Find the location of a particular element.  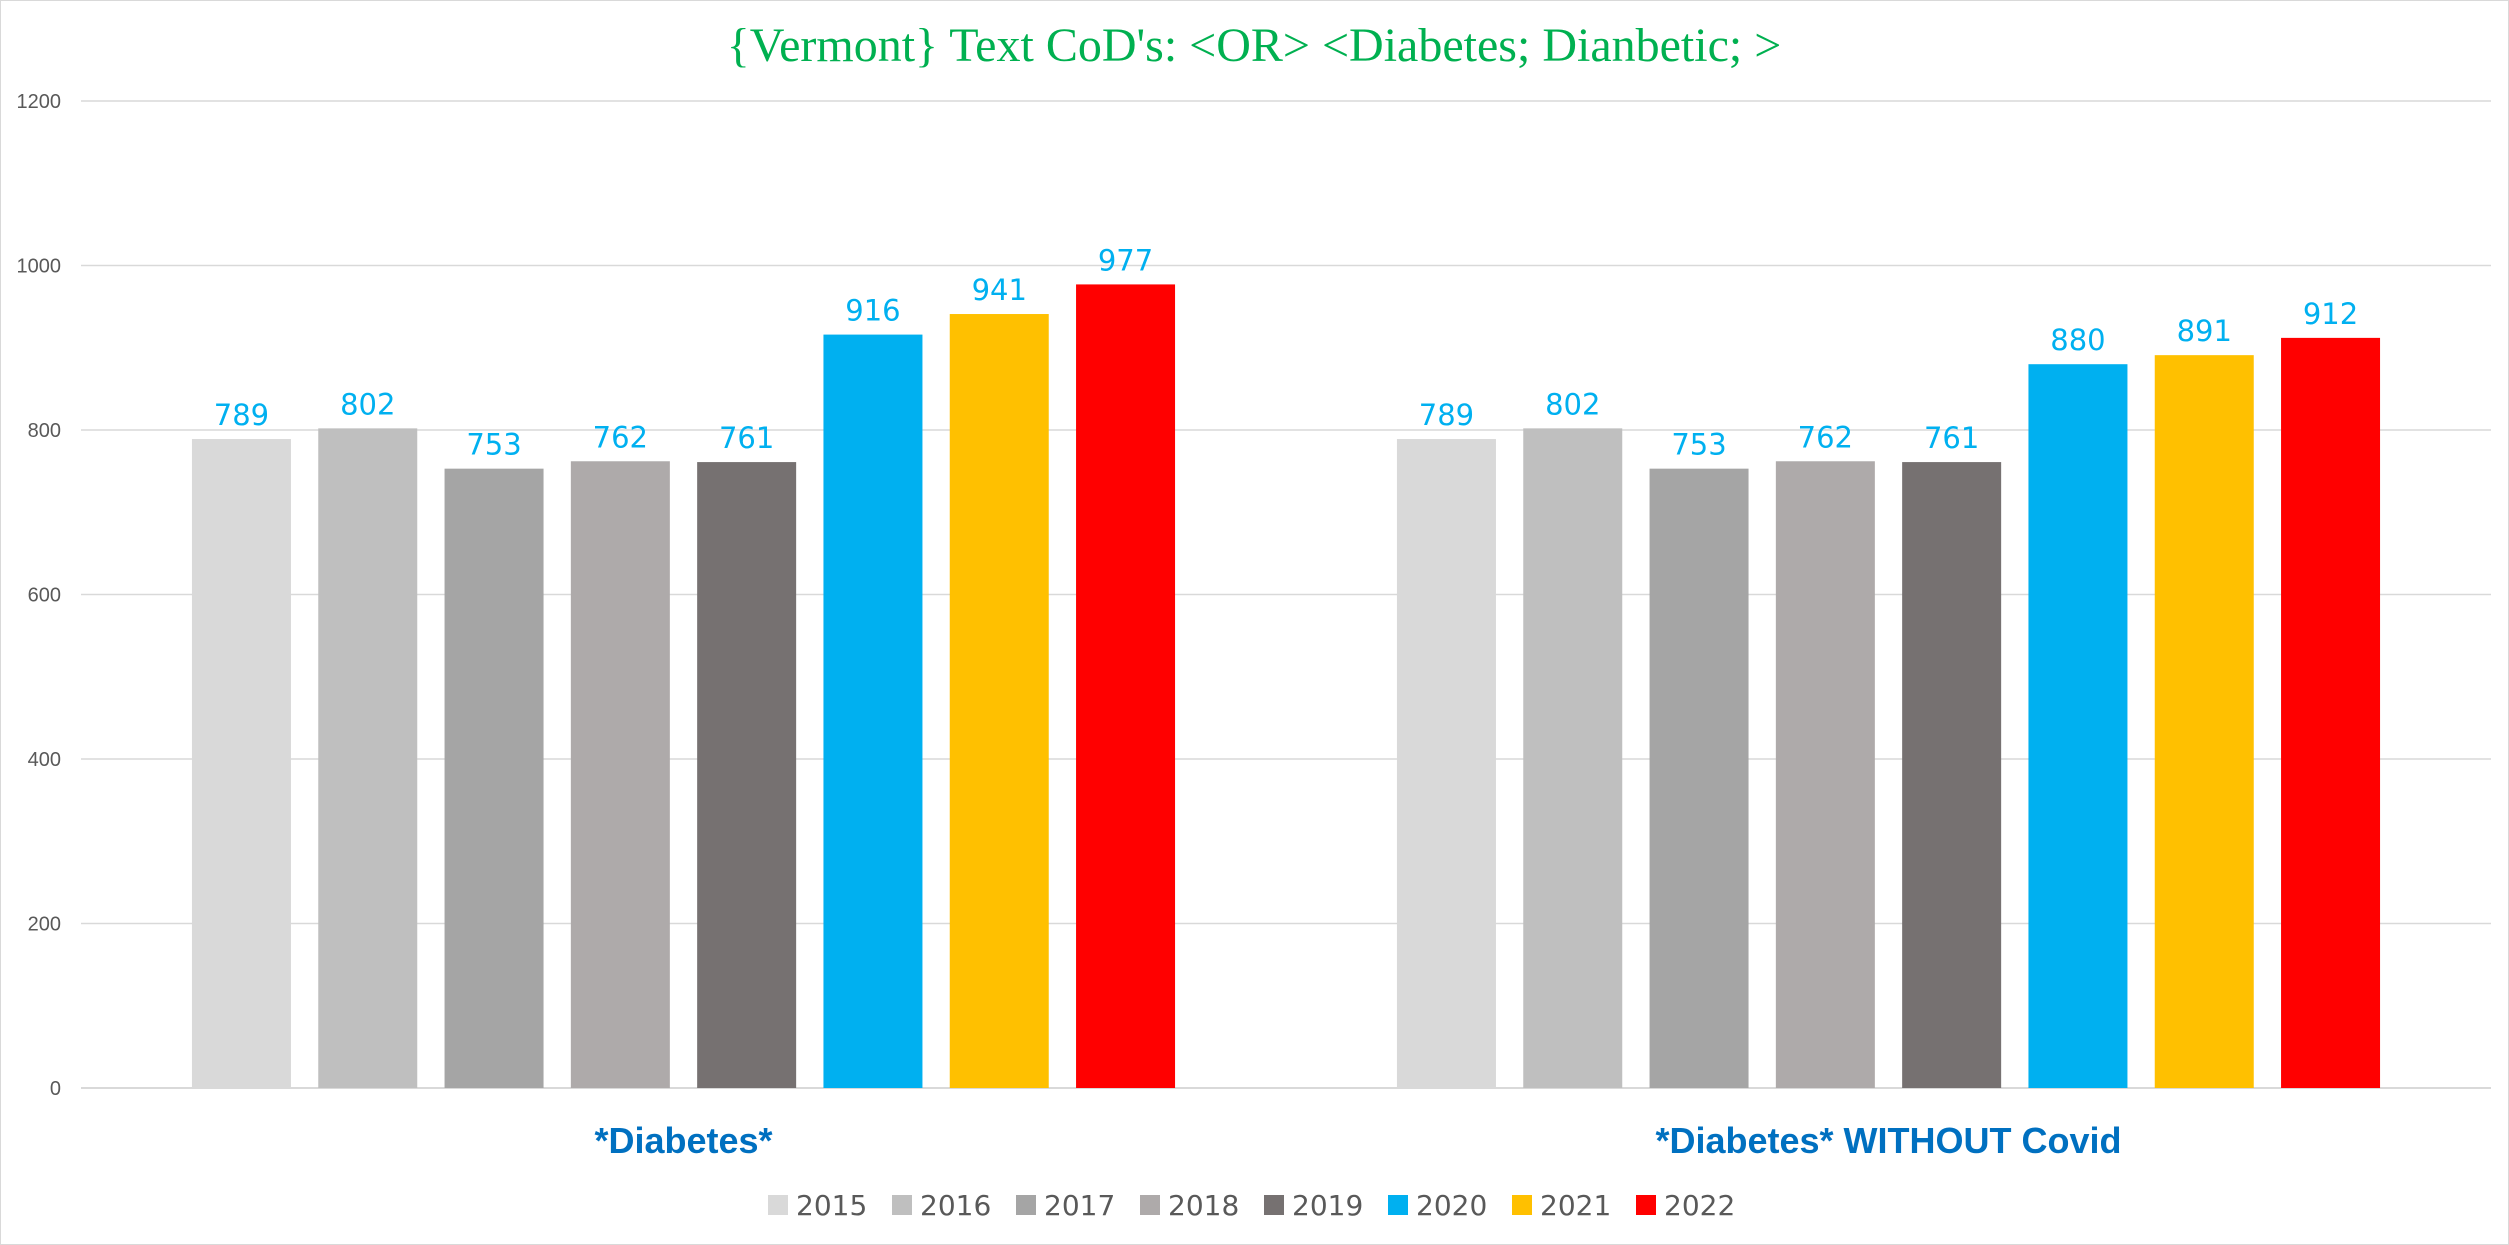

legend-item: 2020 is located at coordinates (1437, 1205).